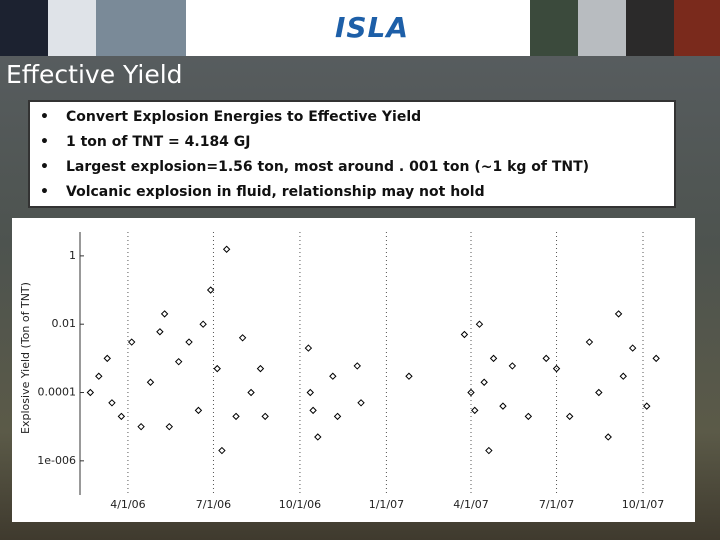  Describe the element at coordinates (64, 323) in the screenshot. I see `y-tick-label: 0.01` at that location.